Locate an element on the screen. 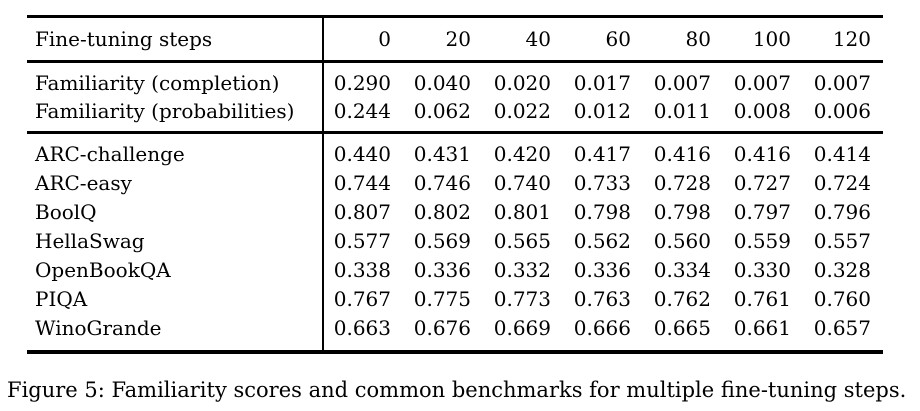  value-cell: 0.728 is located at coordinates (682, 183).